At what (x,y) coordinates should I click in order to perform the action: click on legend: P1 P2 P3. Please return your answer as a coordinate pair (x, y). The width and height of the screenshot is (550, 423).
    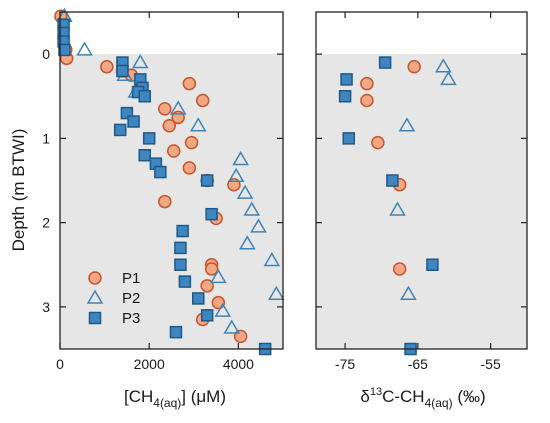
    Looking at the image, I should click on (113, 298).